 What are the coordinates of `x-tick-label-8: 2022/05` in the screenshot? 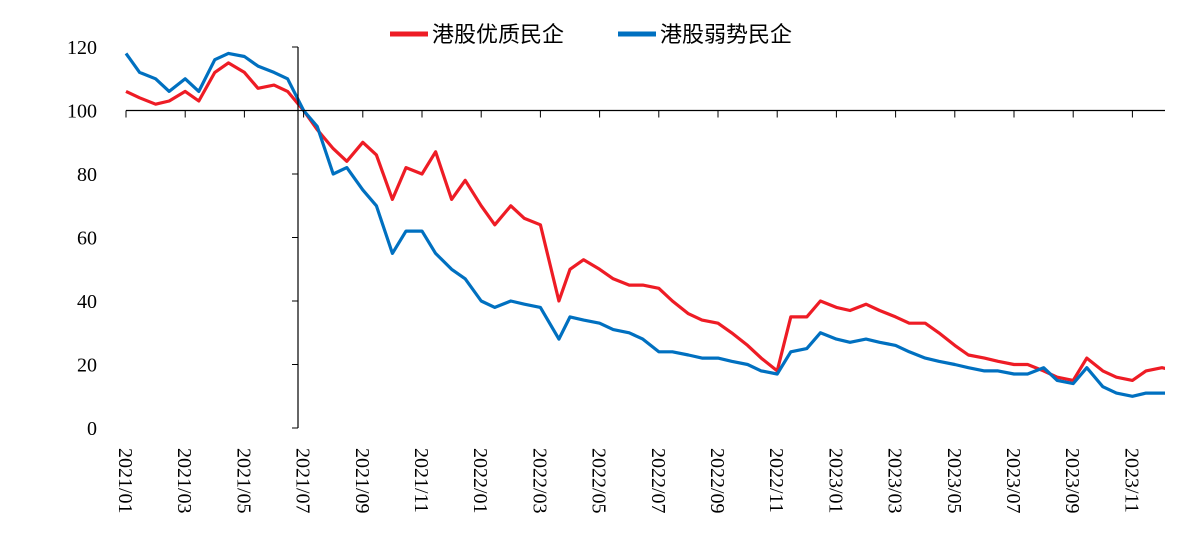 It's located at (599, 481).